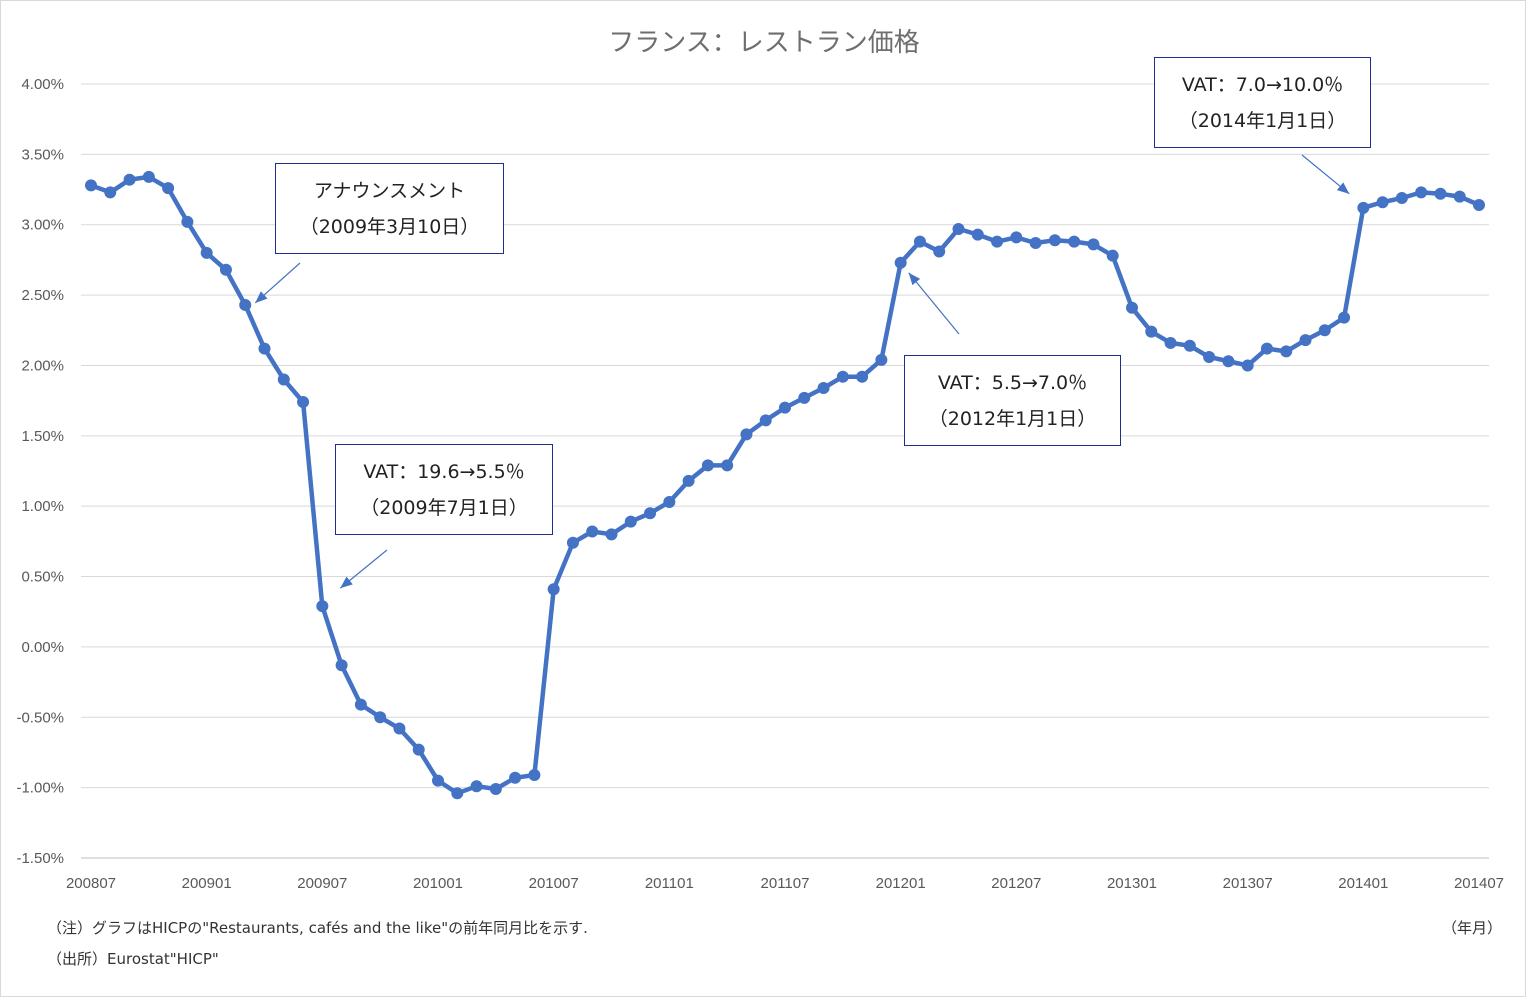 This screenshot has width=1526, height=997. I want to click on annotation-box-vat-2014: VAT：7.0→10.0％ （2014年1月1日）, so click(1262, 102).